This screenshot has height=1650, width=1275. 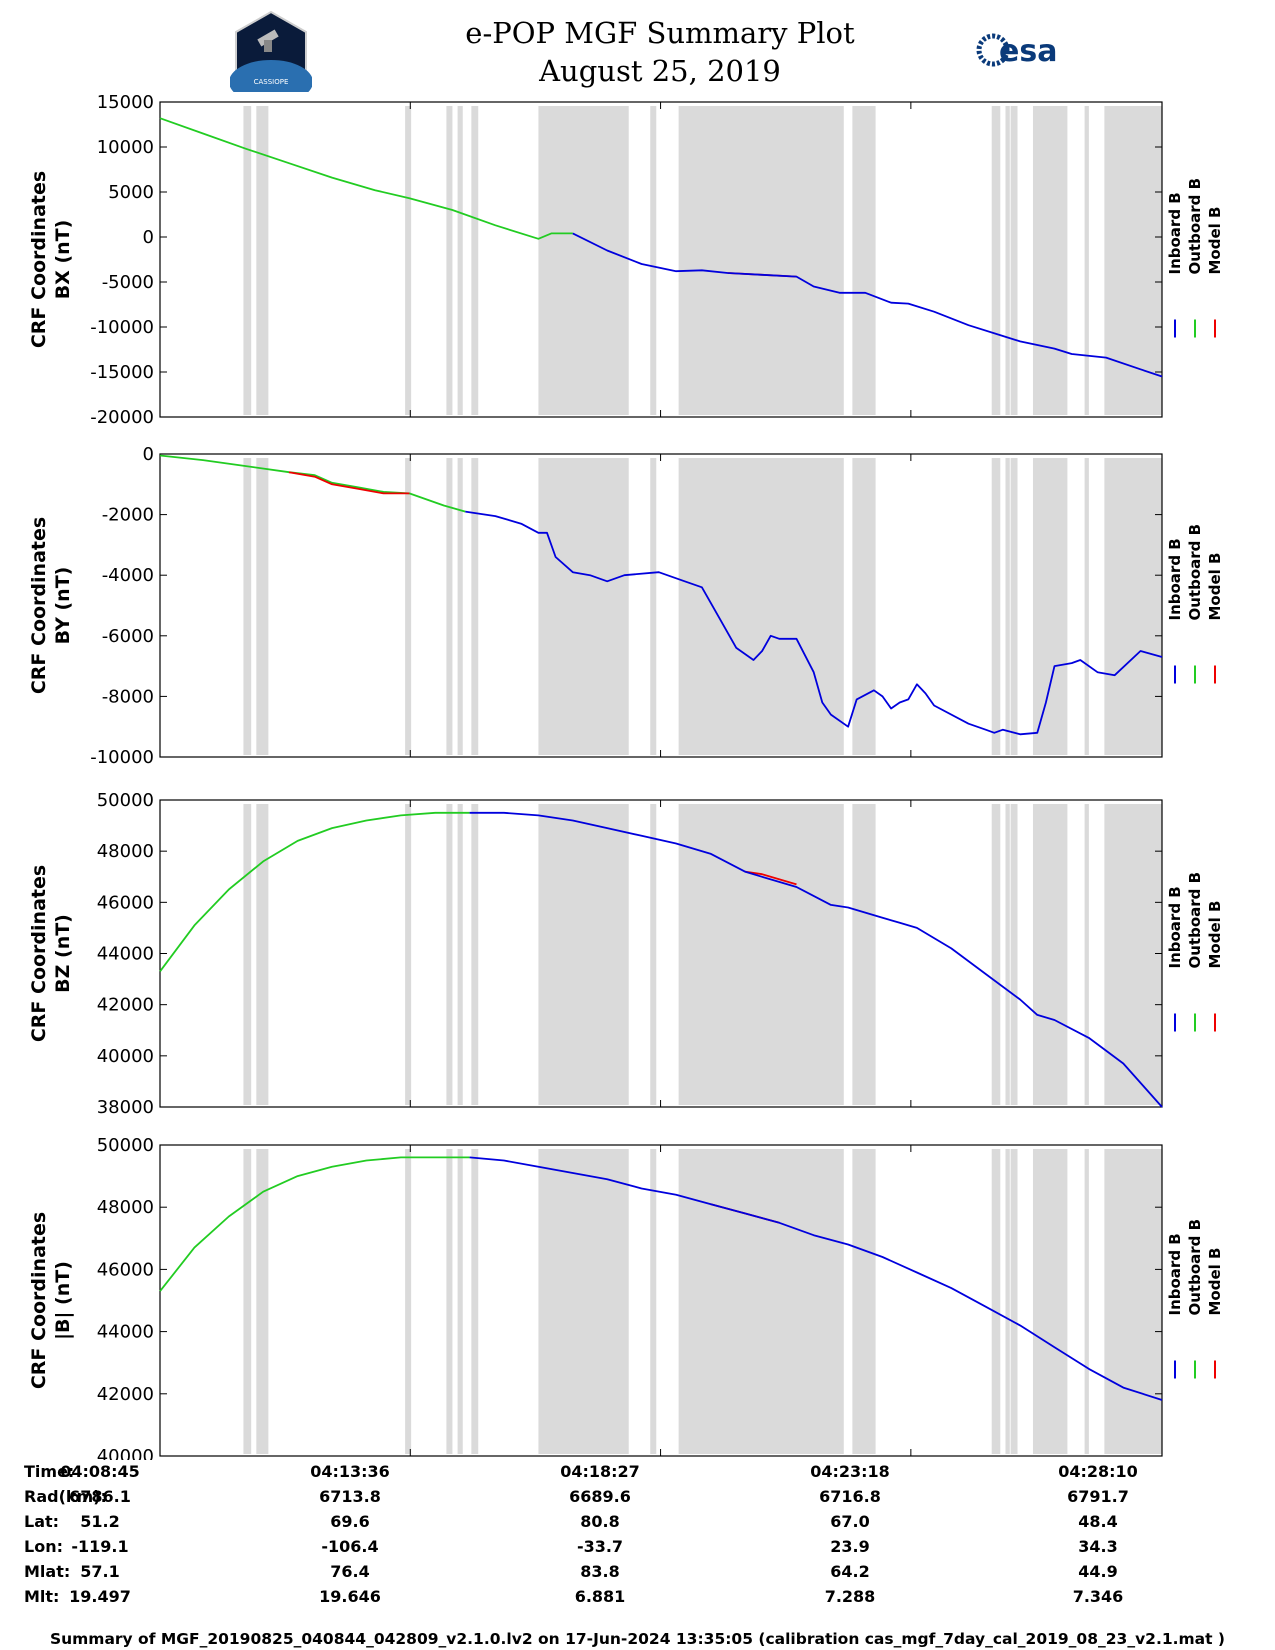 I want to click on y-tick-label: -10000, so click(x=122, y=327).